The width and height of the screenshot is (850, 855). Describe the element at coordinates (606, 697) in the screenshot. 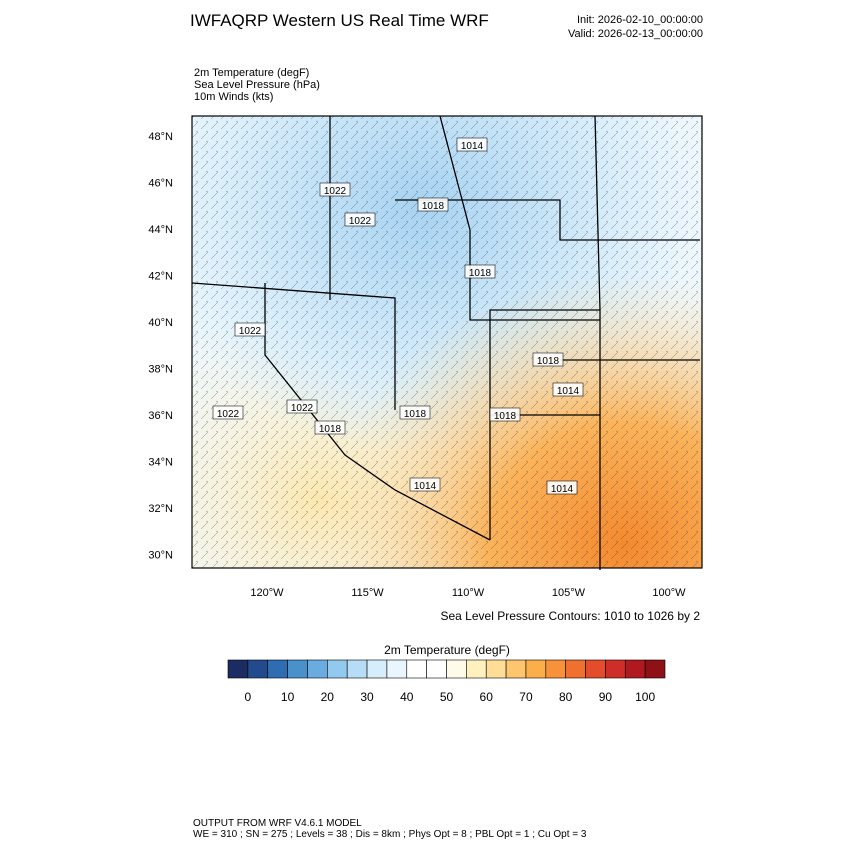

I see `colorbar-tick: 90` at that location.